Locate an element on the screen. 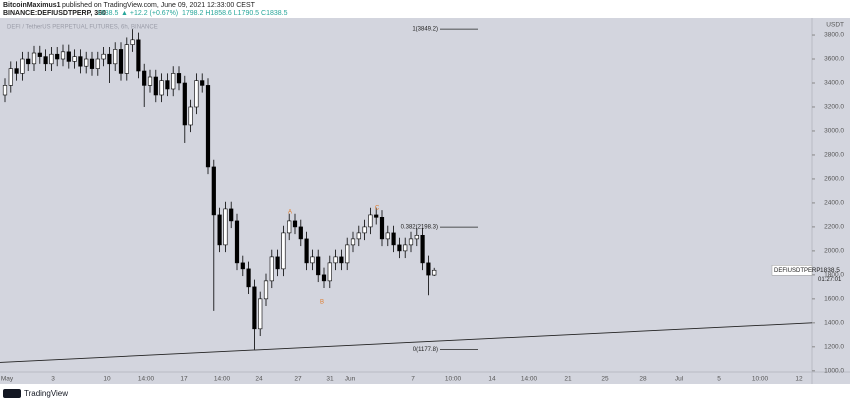 The width and height of the screenshot is (850, 403). y-tick-label: 2000.0 is located at coordinates (834, 251).